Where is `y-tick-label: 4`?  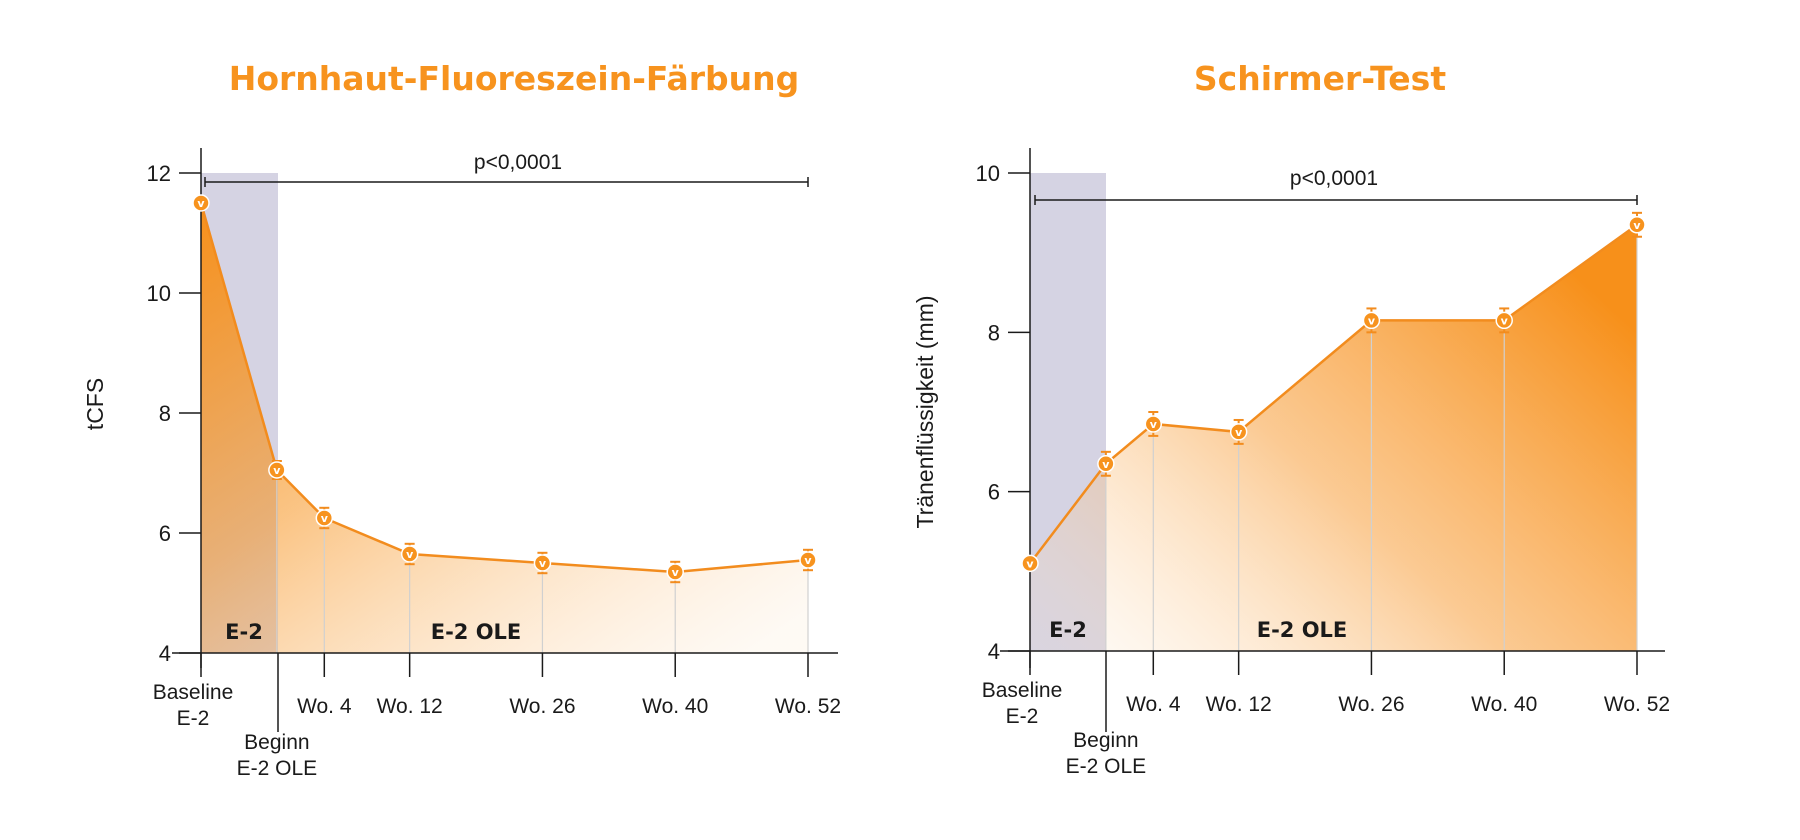 y-tick-label: 4 is located at coordinates (165, 653).